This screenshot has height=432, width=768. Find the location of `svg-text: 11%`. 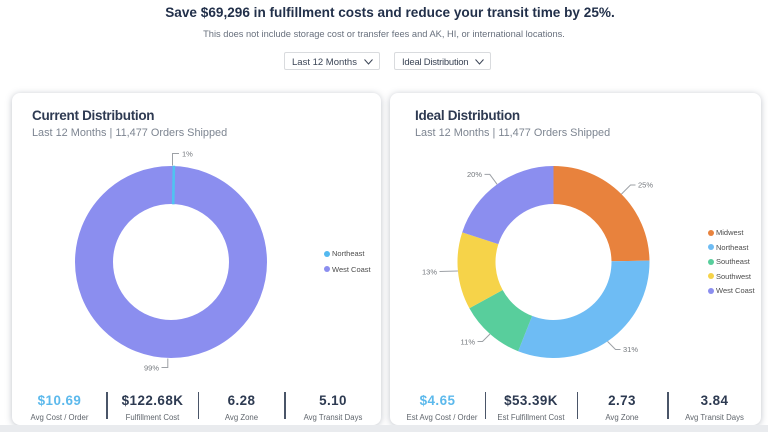

svg-text: 11% is located at coordinates (468, 342).